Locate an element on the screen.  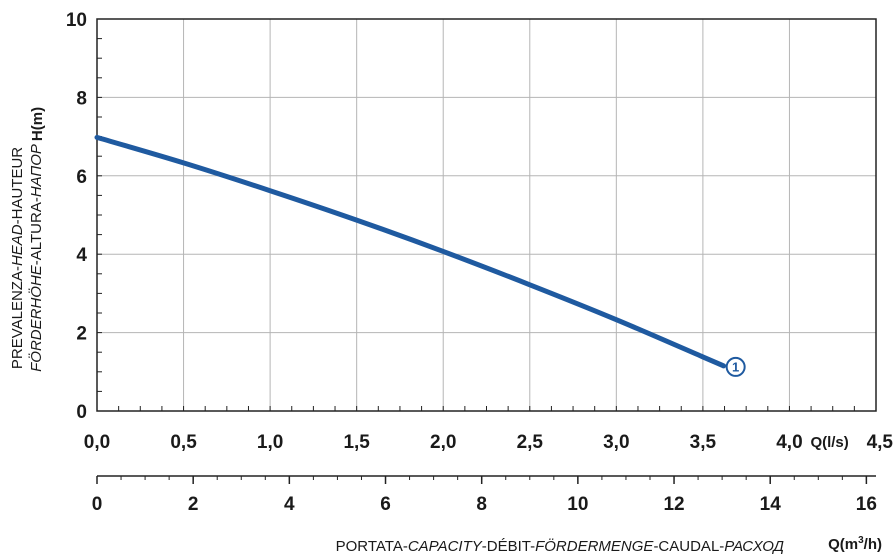
y-tick-label: 4 is located at coordinates (81, 255).